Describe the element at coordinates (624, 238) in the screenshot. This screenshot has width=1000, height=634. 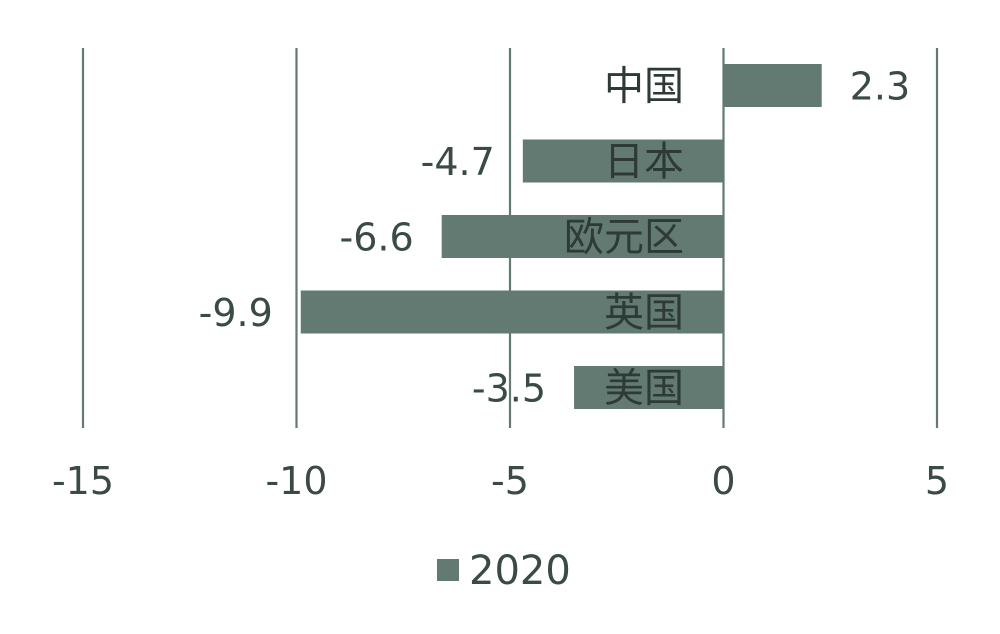
I see `category-label: 欧元区` at that location.